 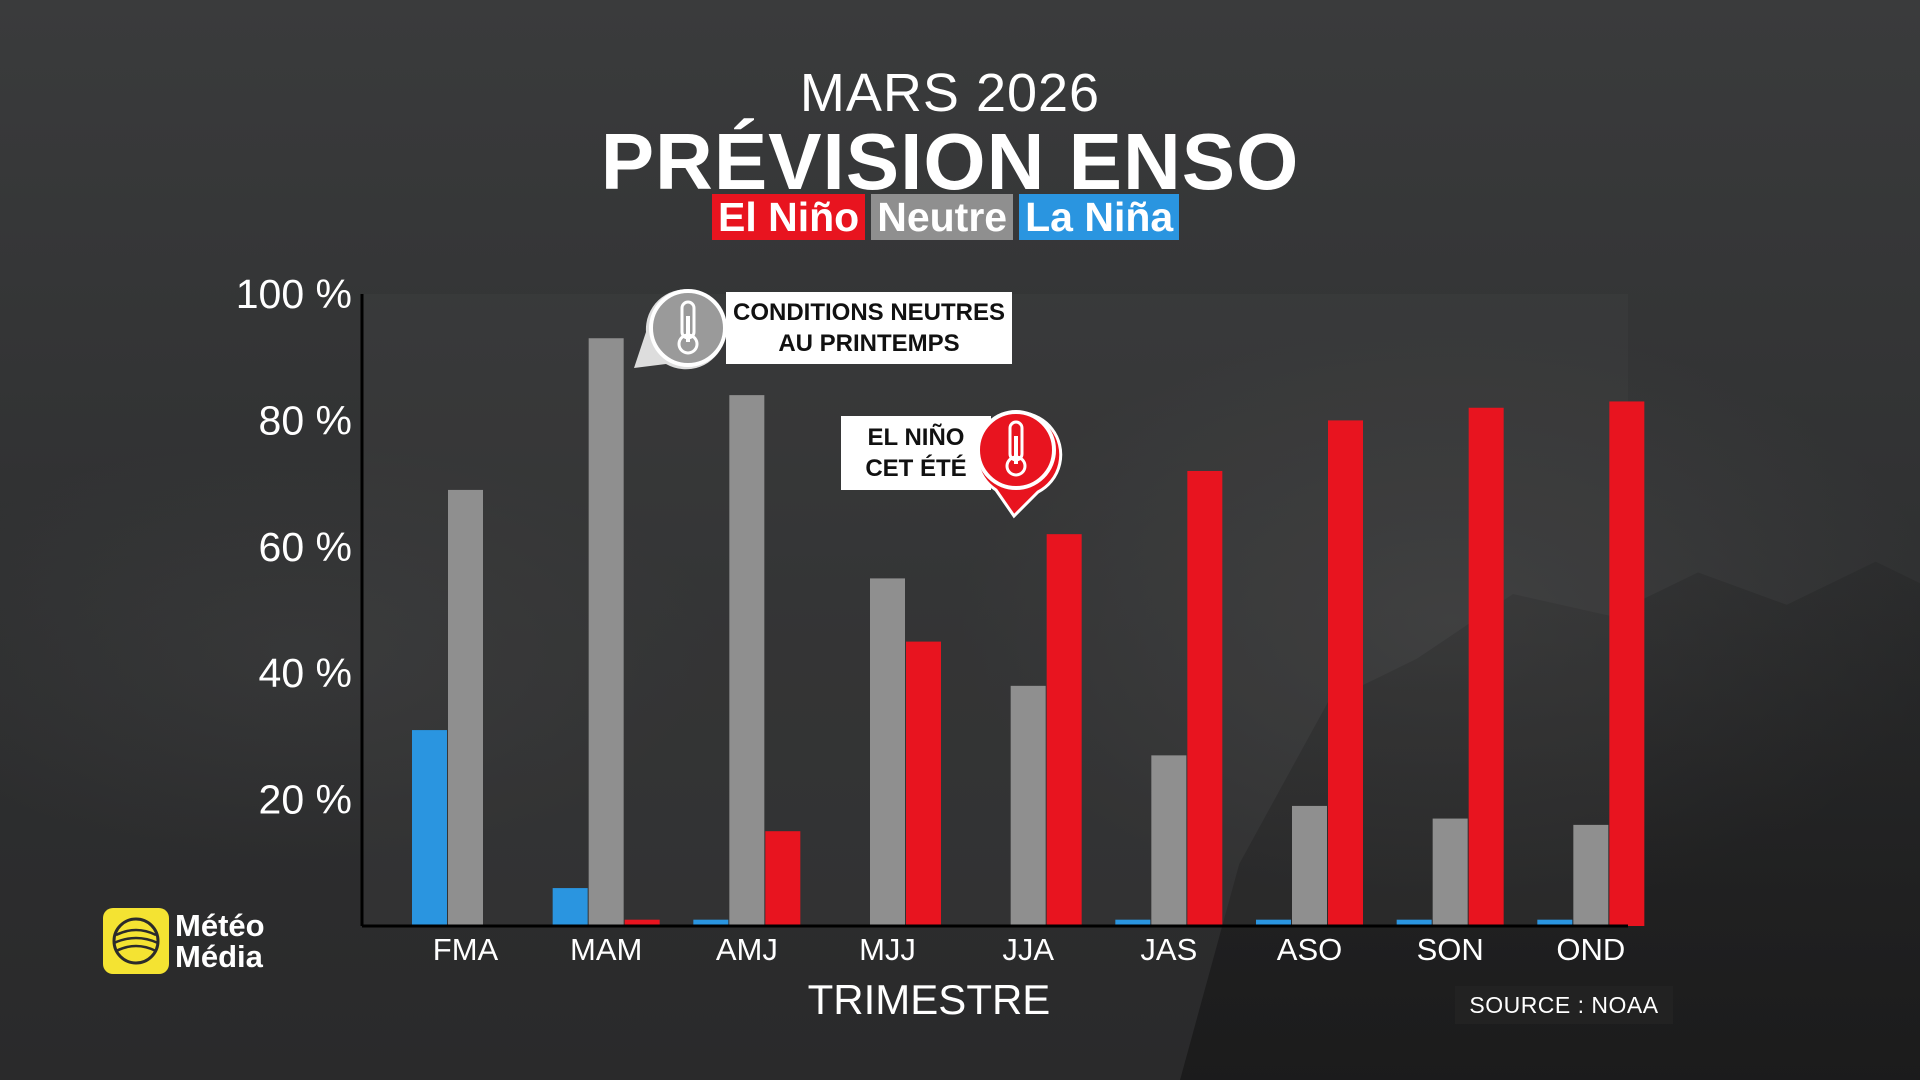 I want to click on bar-ond-neutre, so click(x=1591, y=875).